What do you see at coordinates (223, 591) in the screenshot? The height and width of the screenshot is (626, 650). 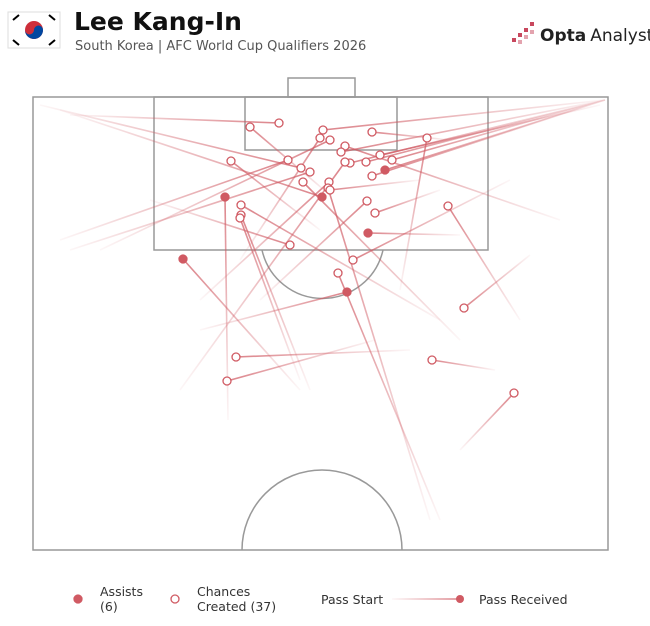 I see `legend-label: Chances` at bounding box center [223, 591].